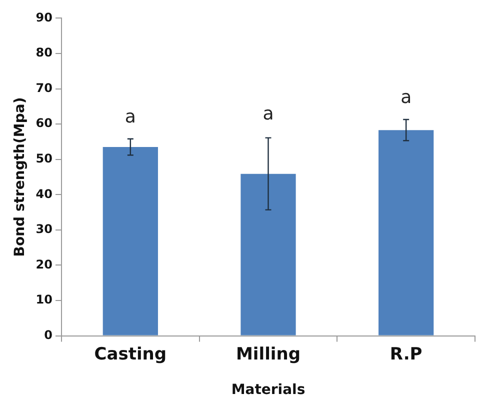  I want to click on y-tick-label: 50, so click(44, 158).